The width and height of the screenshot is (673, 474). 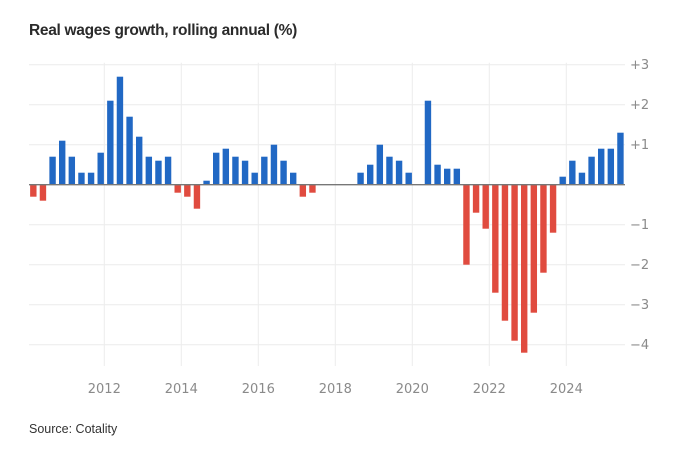 What do you see at coordinates (524, 268) in the screenshot?
I see `bar-2022Q4` at bounding box center [524, 268].